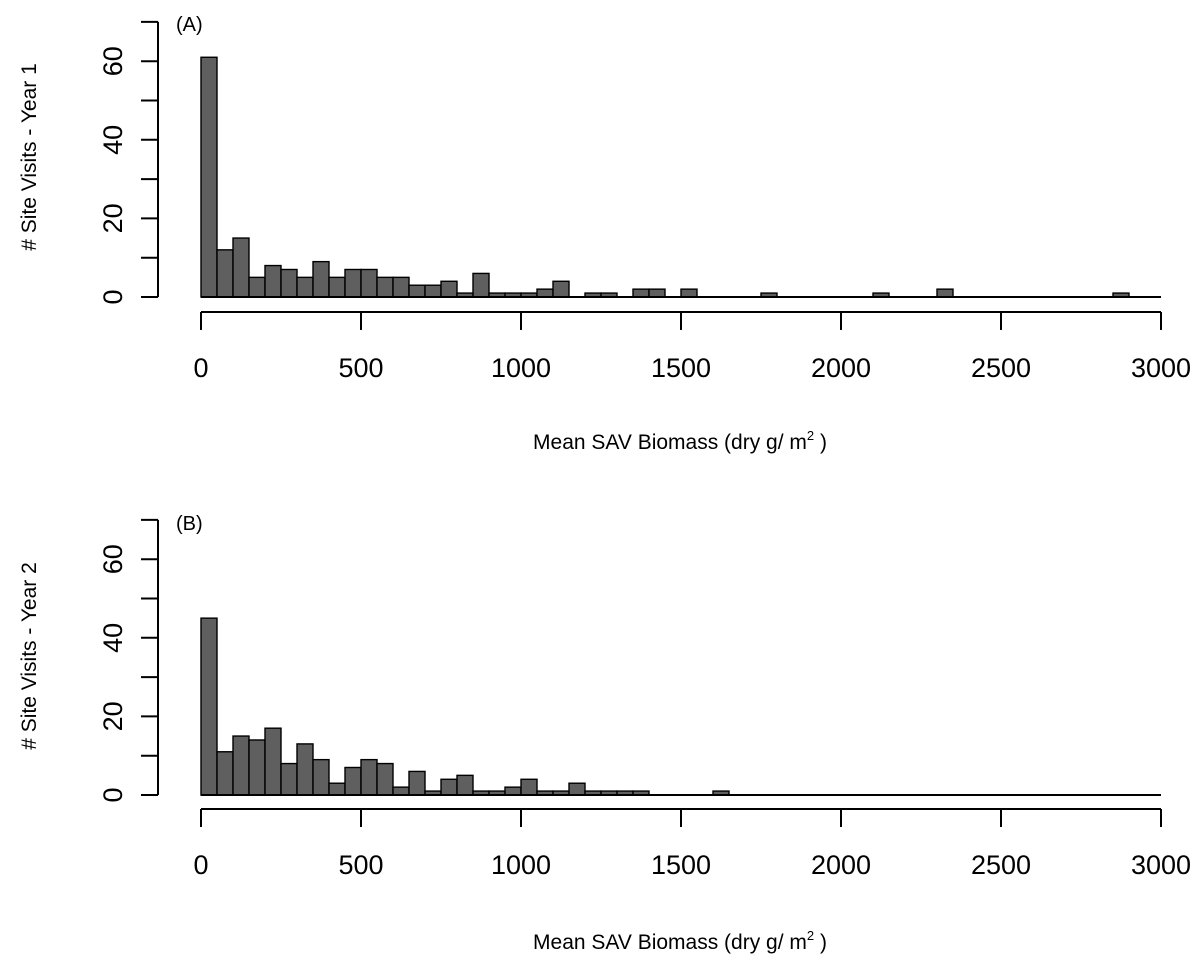 The width and height of the screenshot is (1202, 960). What do you see at coordinates (1161, 865) in the screenshot?
I see `x-tick-label-b: 3000` at bounding box center [1161, 865].